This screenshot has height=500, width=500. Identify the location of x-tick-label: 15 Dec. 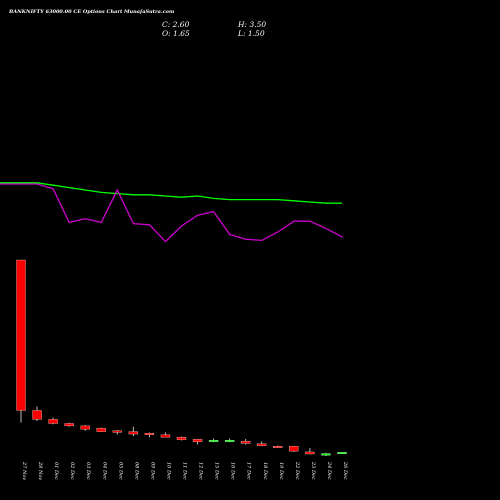
(217, 471).